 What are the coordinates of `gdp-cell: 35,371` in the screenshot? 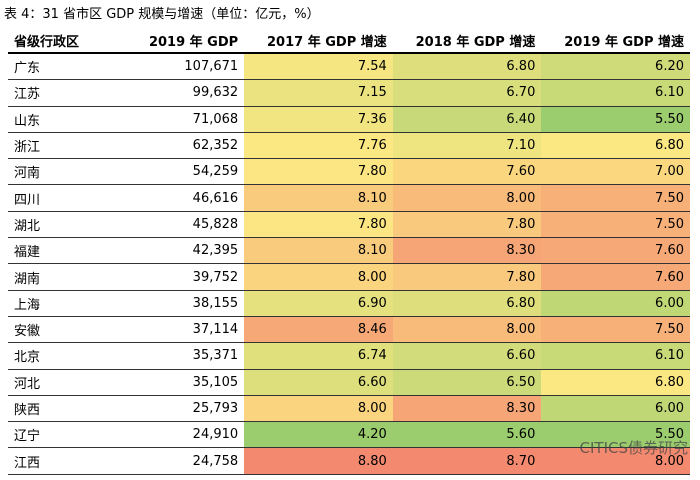 It's located at (187, 356).